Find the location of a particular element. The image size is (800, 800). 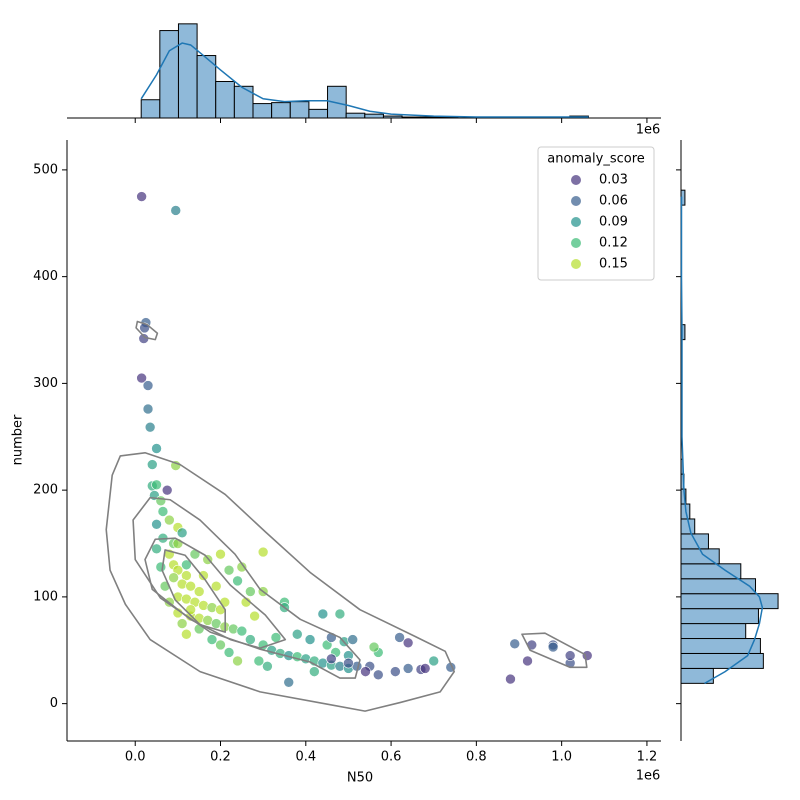

x-offset-label-top: 1e6 is located at coordinates (648, 130).